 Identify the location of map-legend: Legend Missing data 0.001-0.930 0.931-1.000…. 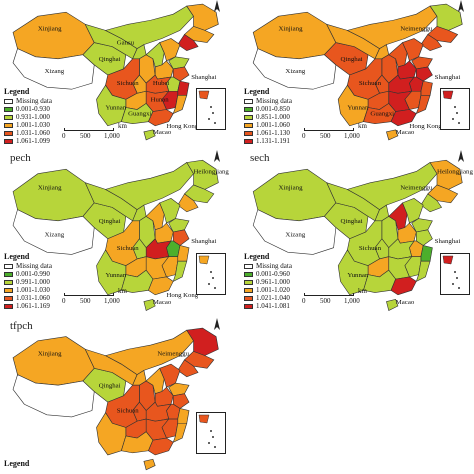
(28, 116).